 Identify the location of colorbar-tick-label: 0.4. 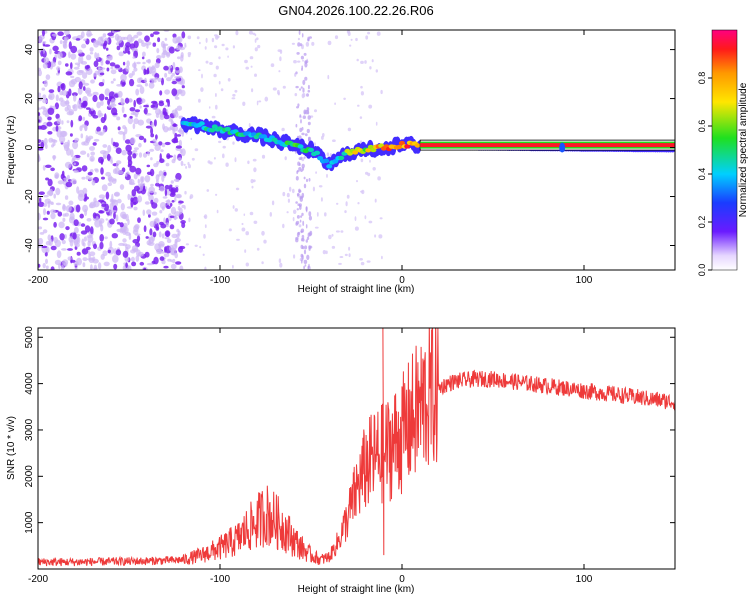
(702, 174).